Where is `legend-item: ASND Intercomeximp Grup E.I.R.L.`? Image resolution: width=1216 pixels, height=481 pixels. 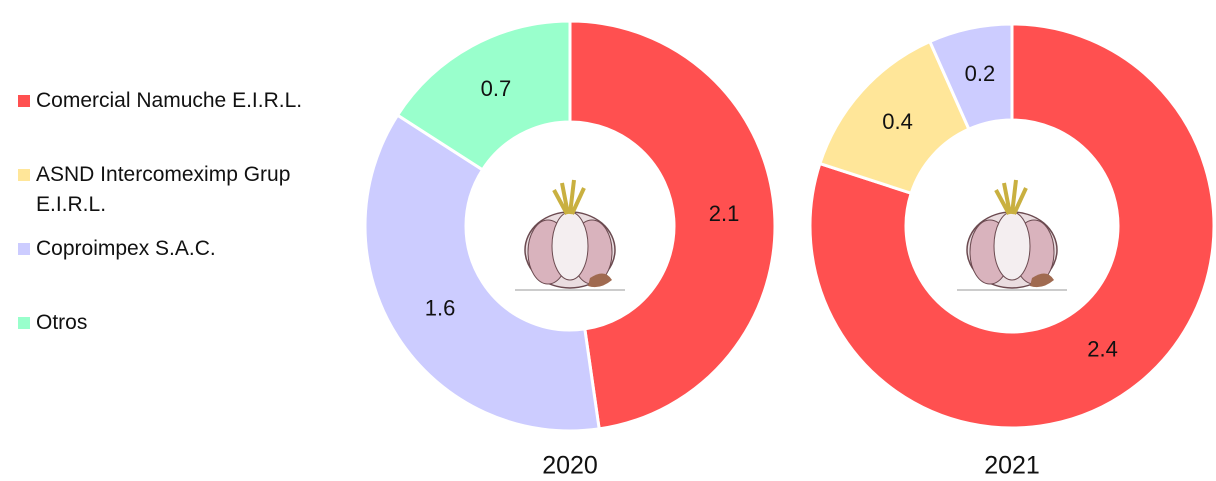
legend-item: ASND Intercomeximp Grup E.I.R.L. is located at coordinates (178, 191).